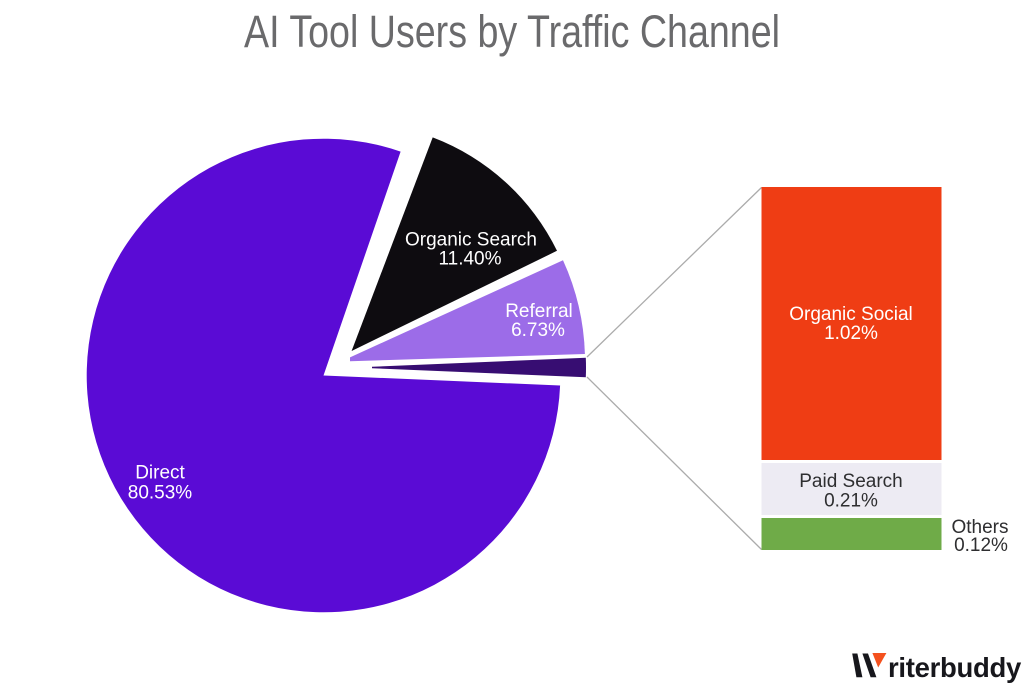 The width and height of the screenshot is (1024, 688). What do you see at coordinates (512, 31) in the screenshot?
I see `svg-text:AI Tool Users by Traffic Chann: AI Tool Users by Traffic Channel` at bounding box center [512, 31].